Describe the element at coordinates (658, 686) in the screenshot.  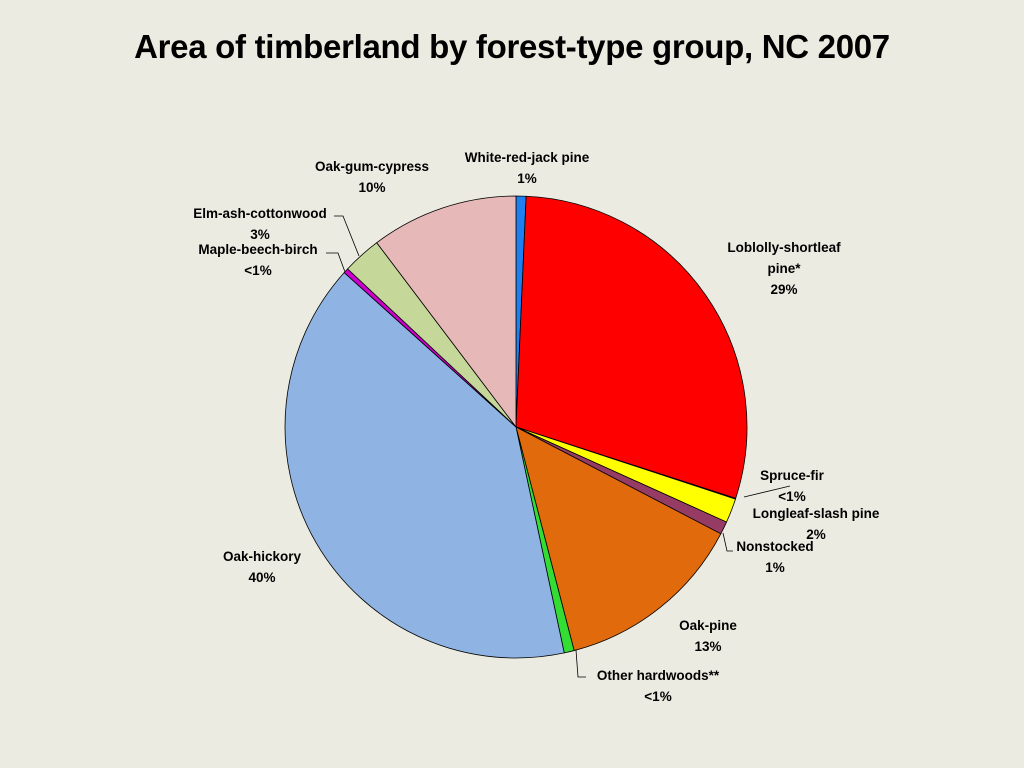
I see `data-label-other-hardwoods: Other hardwoods** <1%` at that location.